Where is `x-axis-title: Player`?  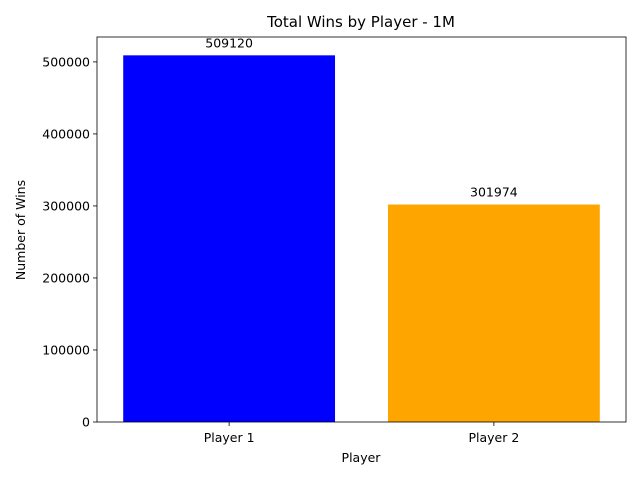
x-axis-title: Player is located at coordinates (362, 457).